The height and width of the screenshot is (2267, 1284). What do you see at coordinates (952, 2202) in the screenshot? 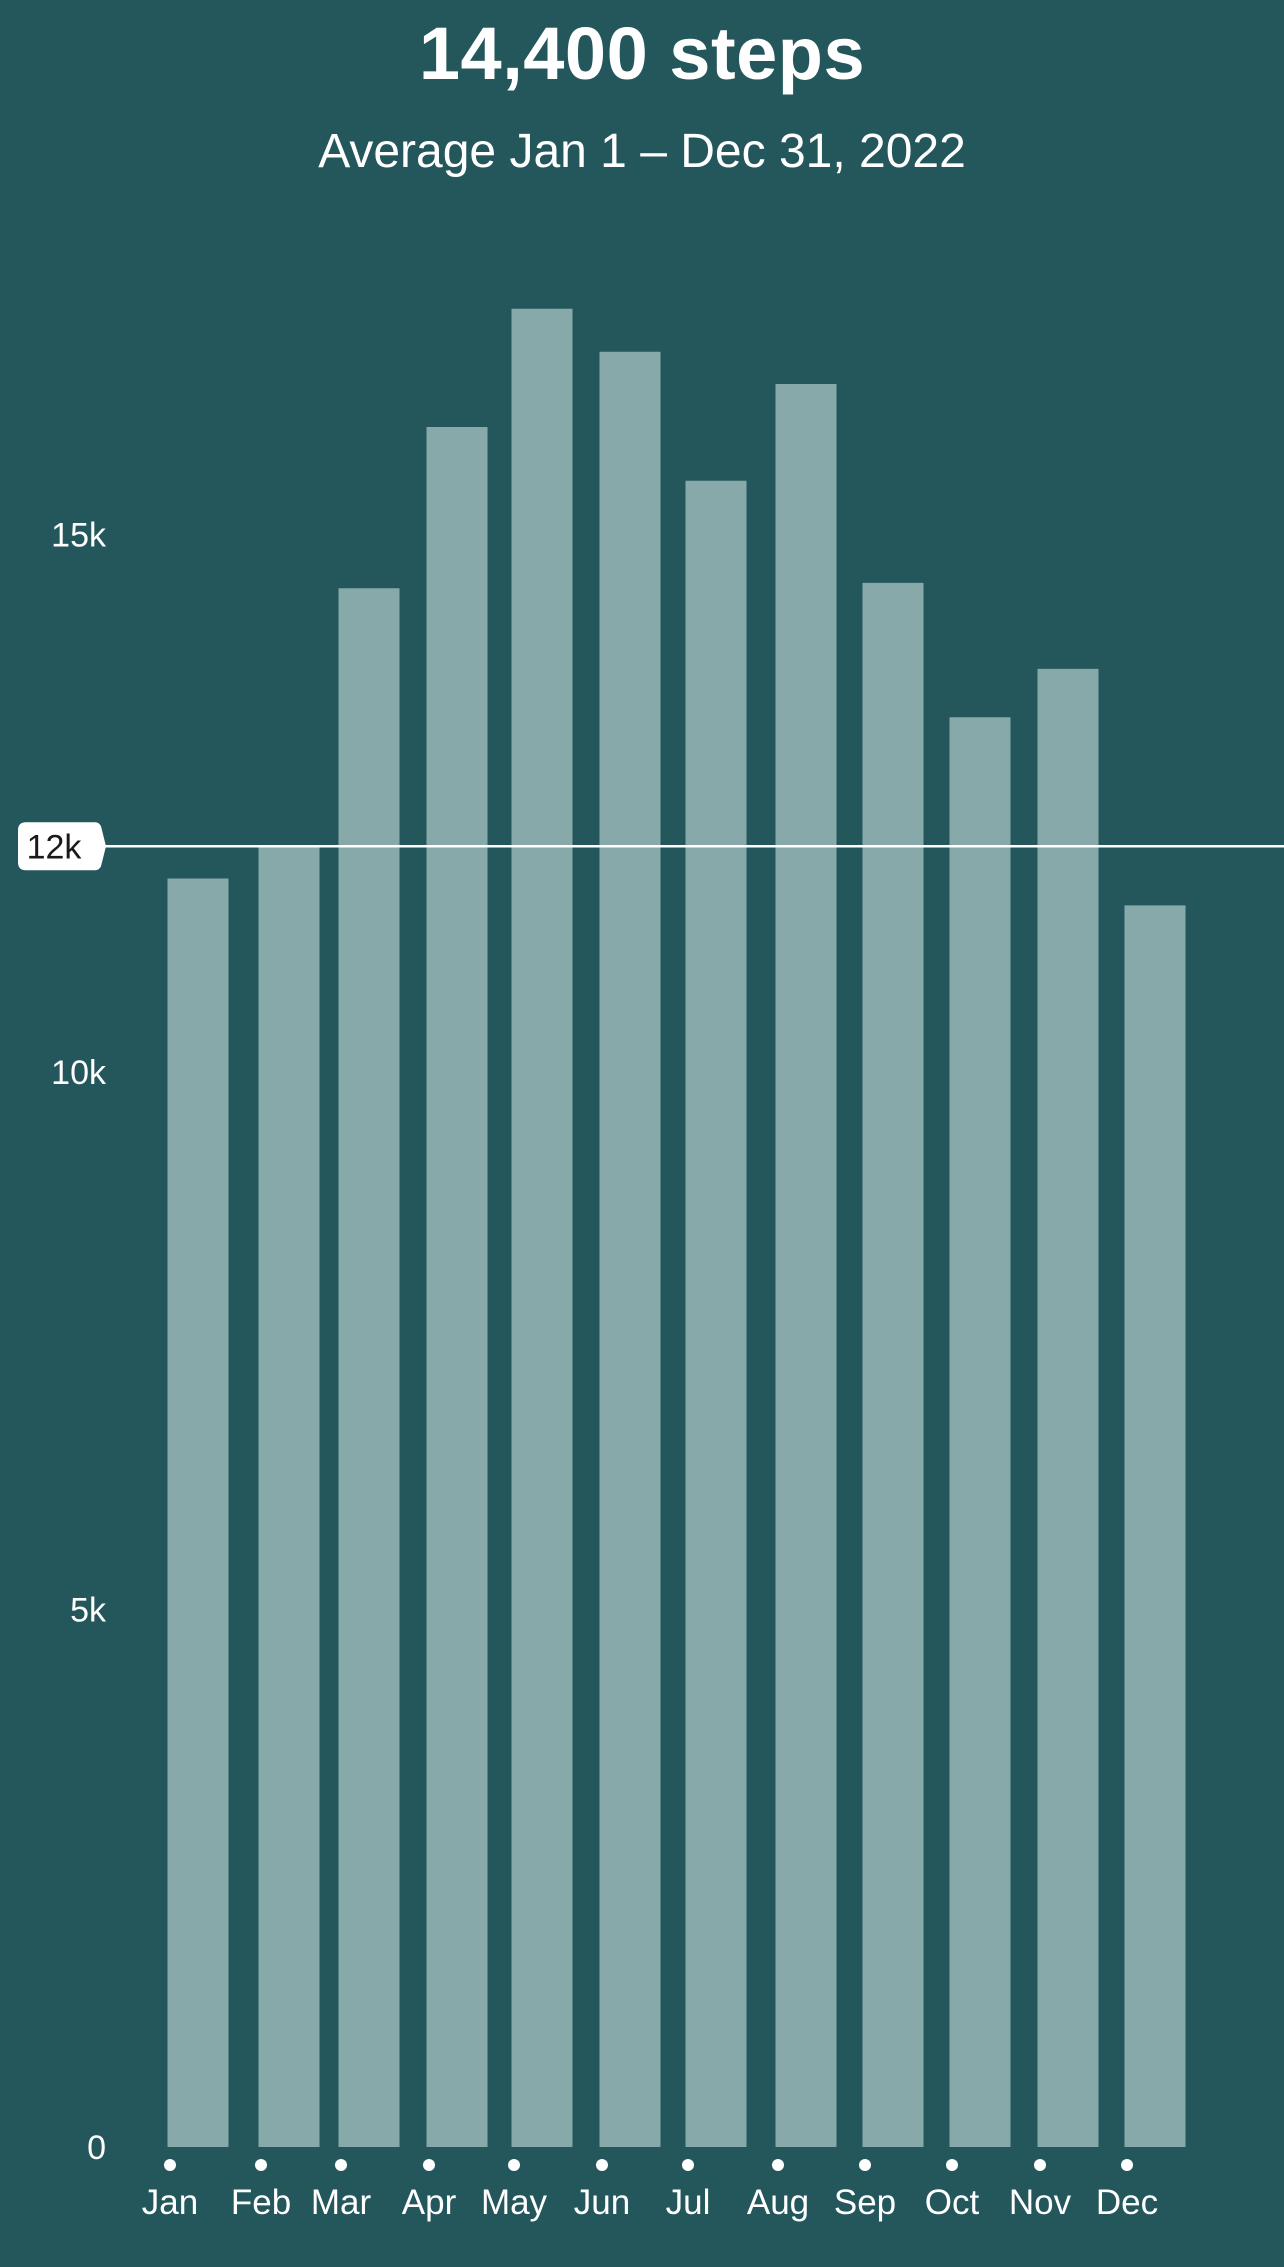
I see `x-tick-label: Oct` at bounding box center [952, 2202].